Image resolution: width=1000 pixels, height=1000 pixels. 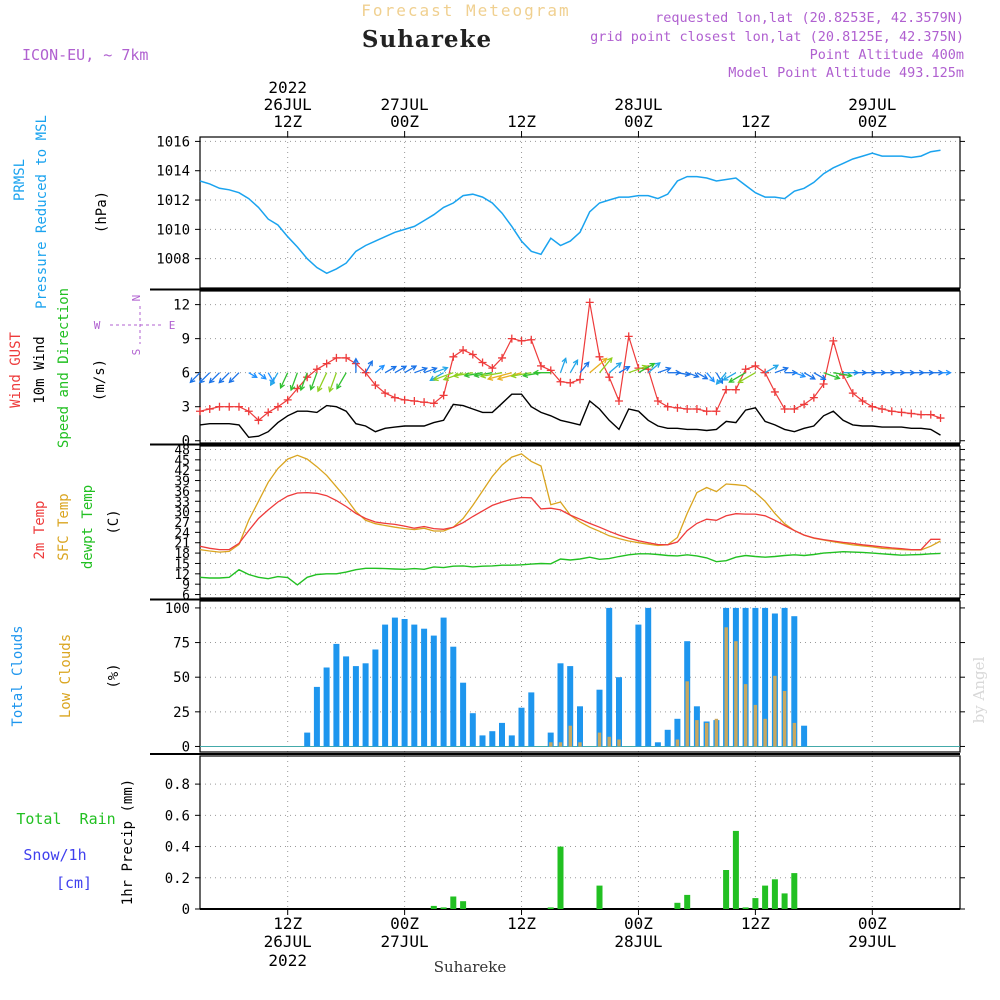 I want to click on y-tick-label: 21, so click(x=182, y=544).